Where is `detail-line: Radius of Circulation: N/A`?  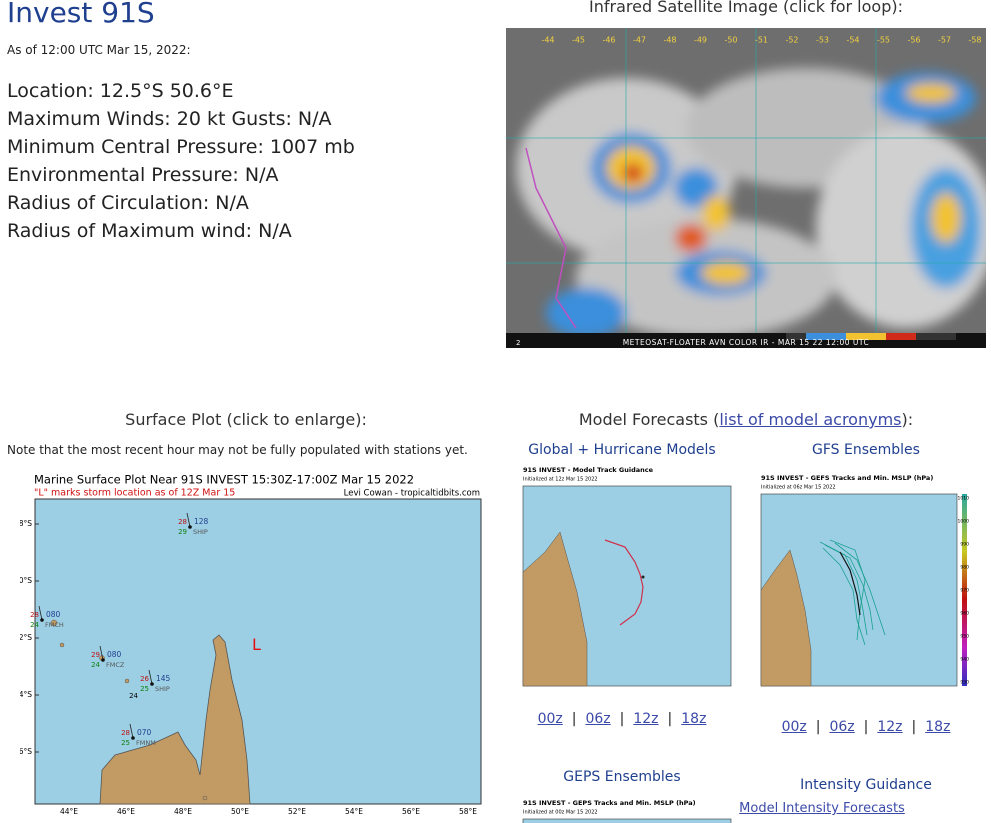
detail-line: Radius of Circulation: N/A is located at coordinates (128, 203).